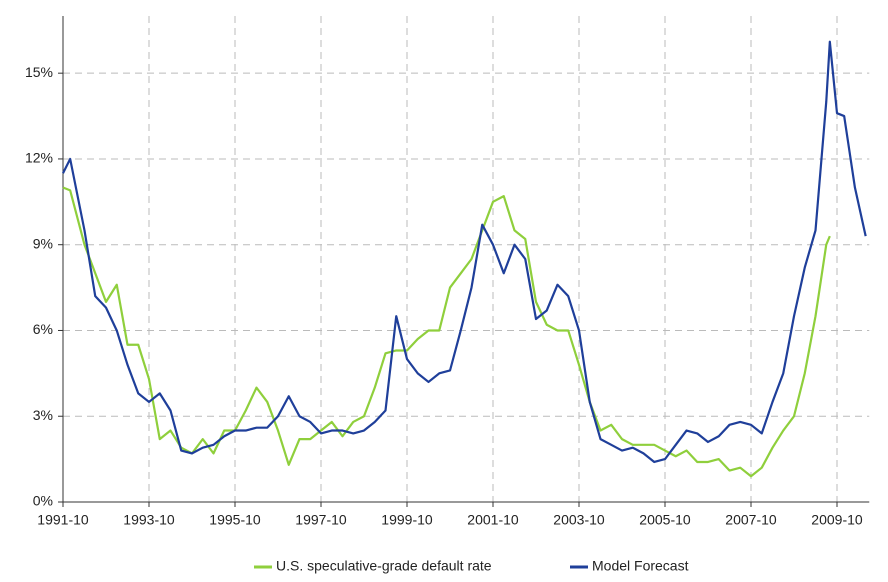 The height and width of the screenshot is (582, 888). I want to click on y-tick-label: 9%, so click(43, 243).